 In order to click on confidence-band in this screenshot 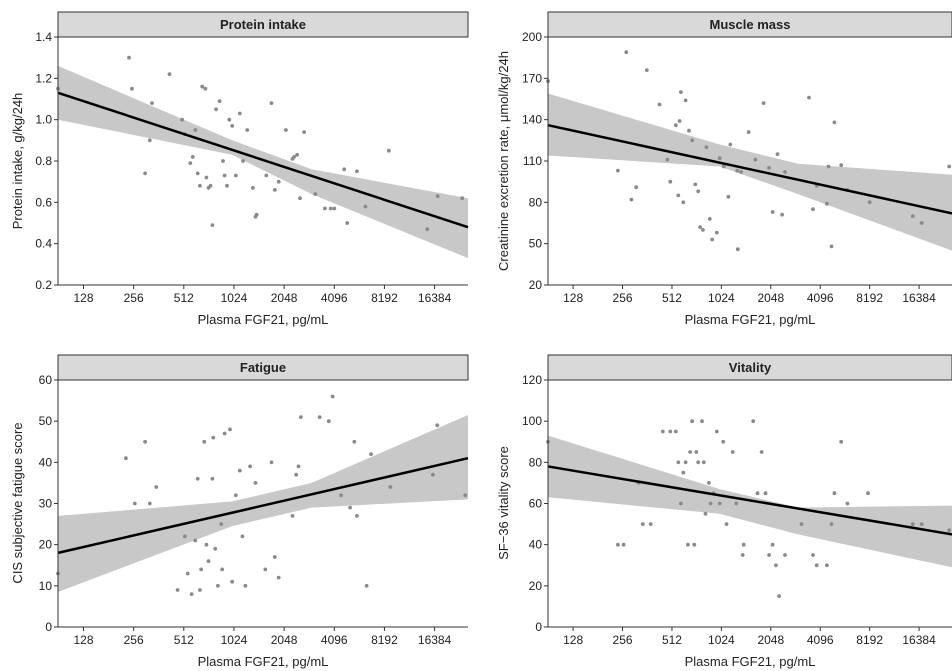, I will do `click(263, 162)`.